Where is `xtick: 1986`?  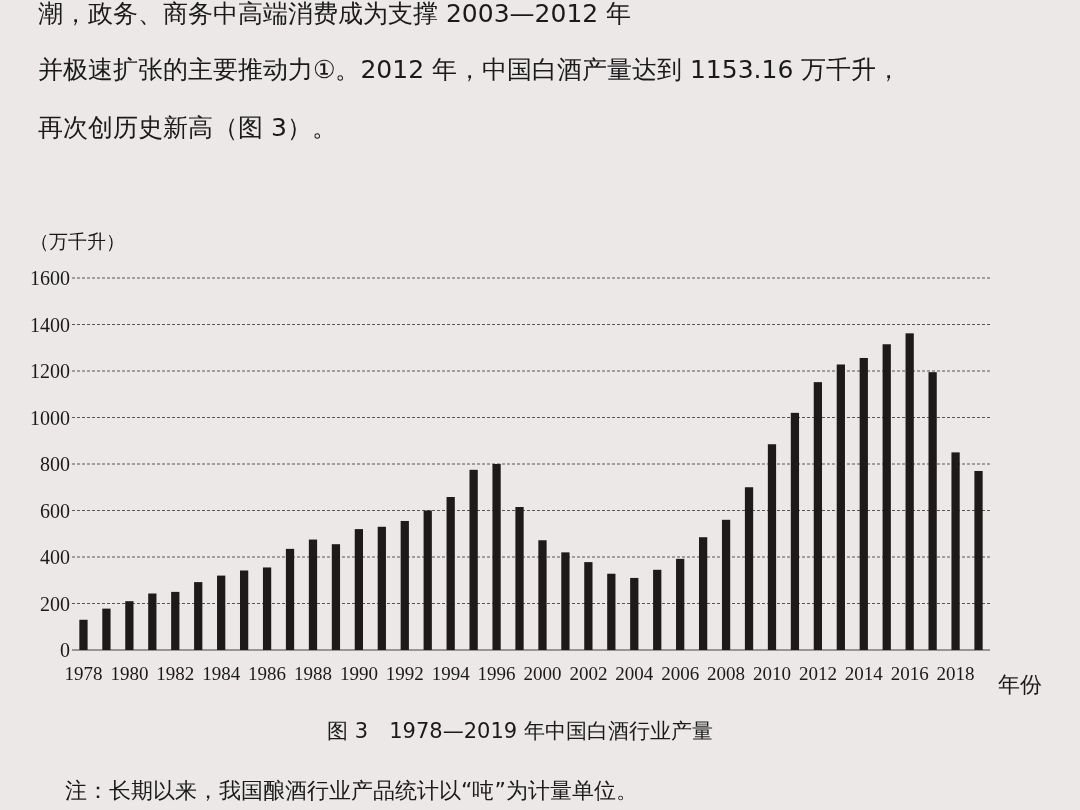 xtick: 1986 is located at coordinates (267, 673).